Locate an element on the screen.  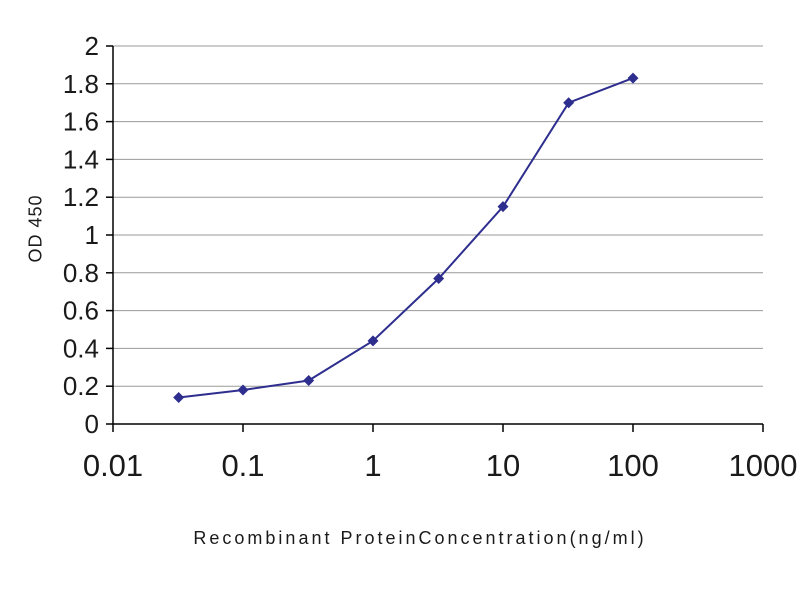
x-axis-title: Recombinant ProteinConcentration(ng/ml) is located at coordinates (420, 538).